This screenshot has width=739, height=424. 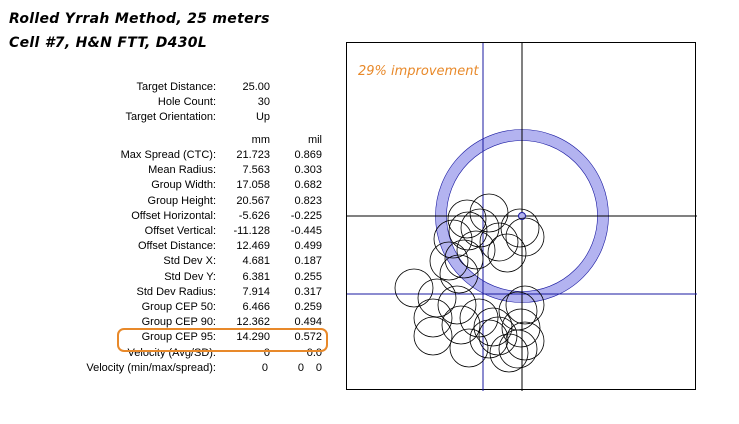 I want to click on info-label: Target Orientation:, so click(x=171, y=117).